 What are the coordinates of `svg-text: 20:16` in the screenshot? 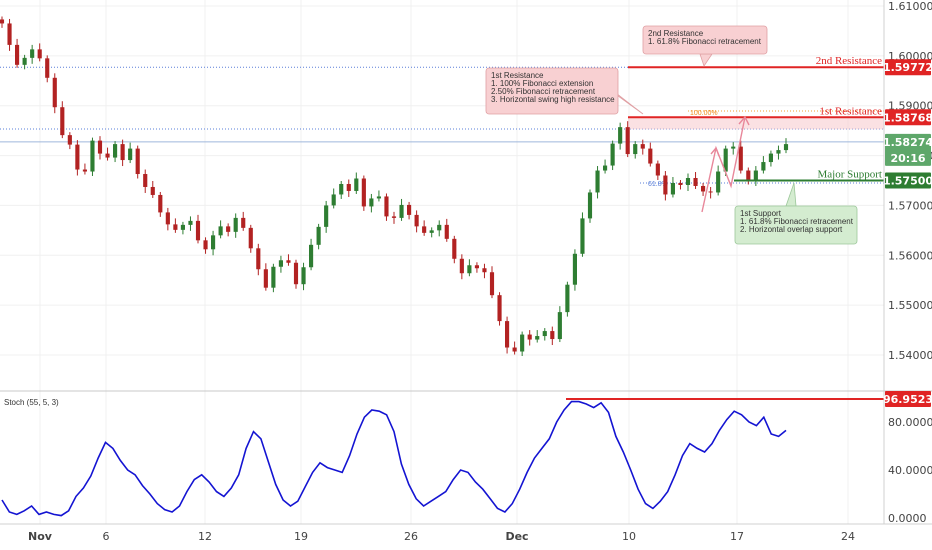 It's located at (907, 158).